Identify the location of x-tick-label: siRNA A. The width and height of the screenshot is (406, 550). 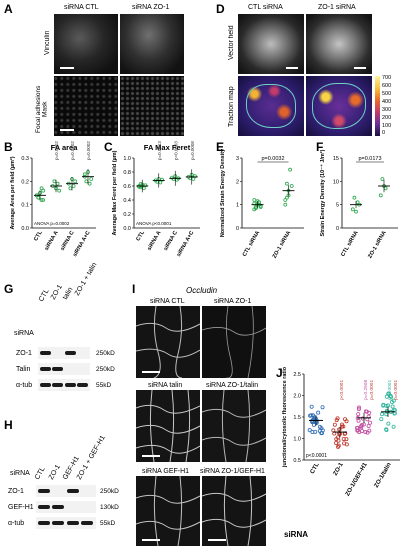
(154, 241).